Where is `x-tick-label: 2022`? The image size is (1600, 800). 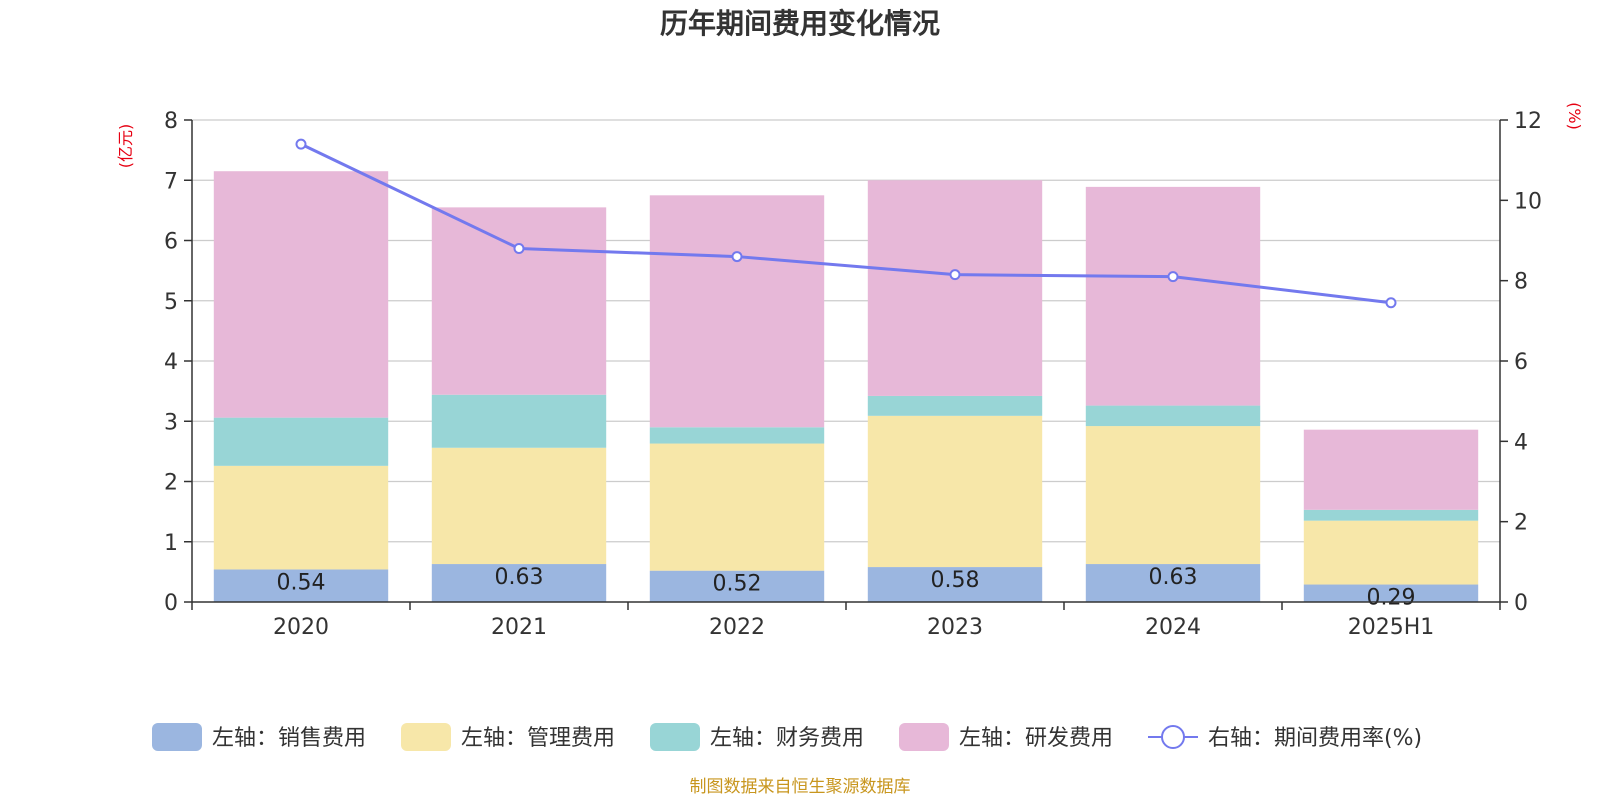
x-tick-label: 2022 is located at coordinates (737, 627).